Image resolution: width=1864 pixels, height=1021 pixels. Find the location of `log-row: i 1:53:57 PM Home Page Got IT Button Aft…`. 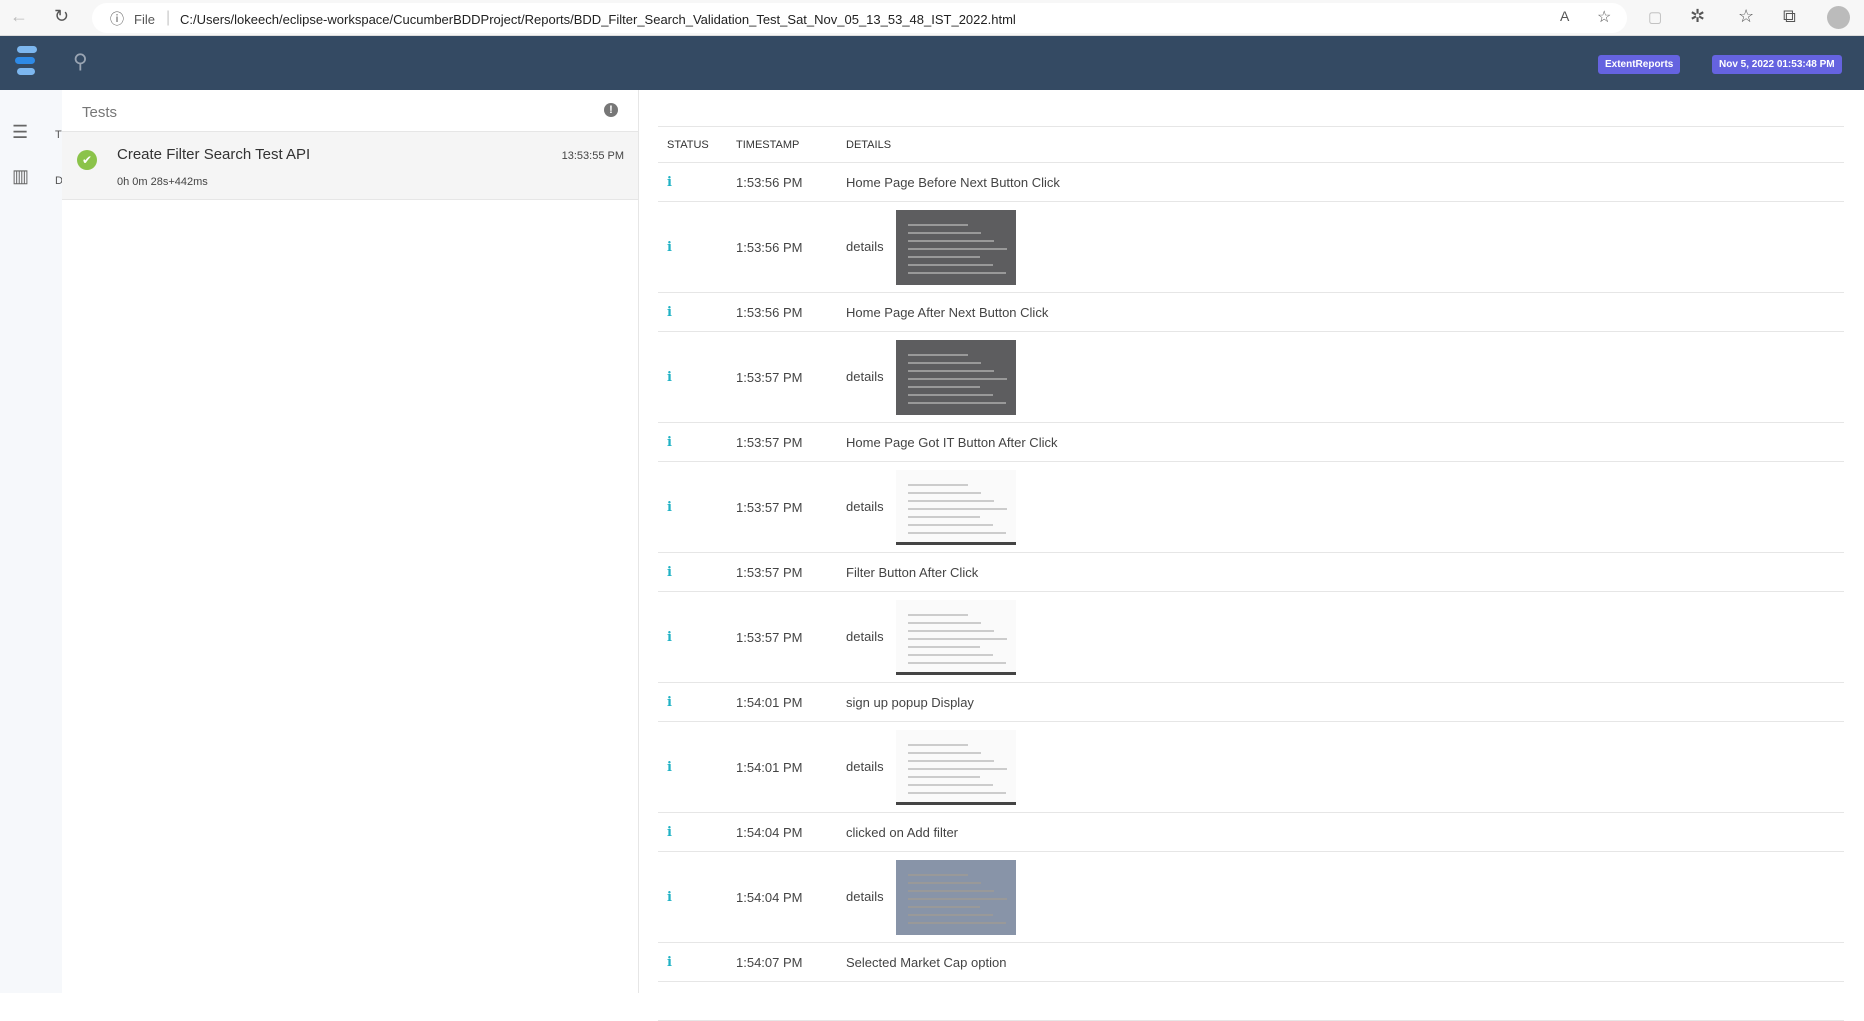

log-row: i 1:53:57 PM Home Page Got IT Button Aft… is located at coordinates (1251, 442).